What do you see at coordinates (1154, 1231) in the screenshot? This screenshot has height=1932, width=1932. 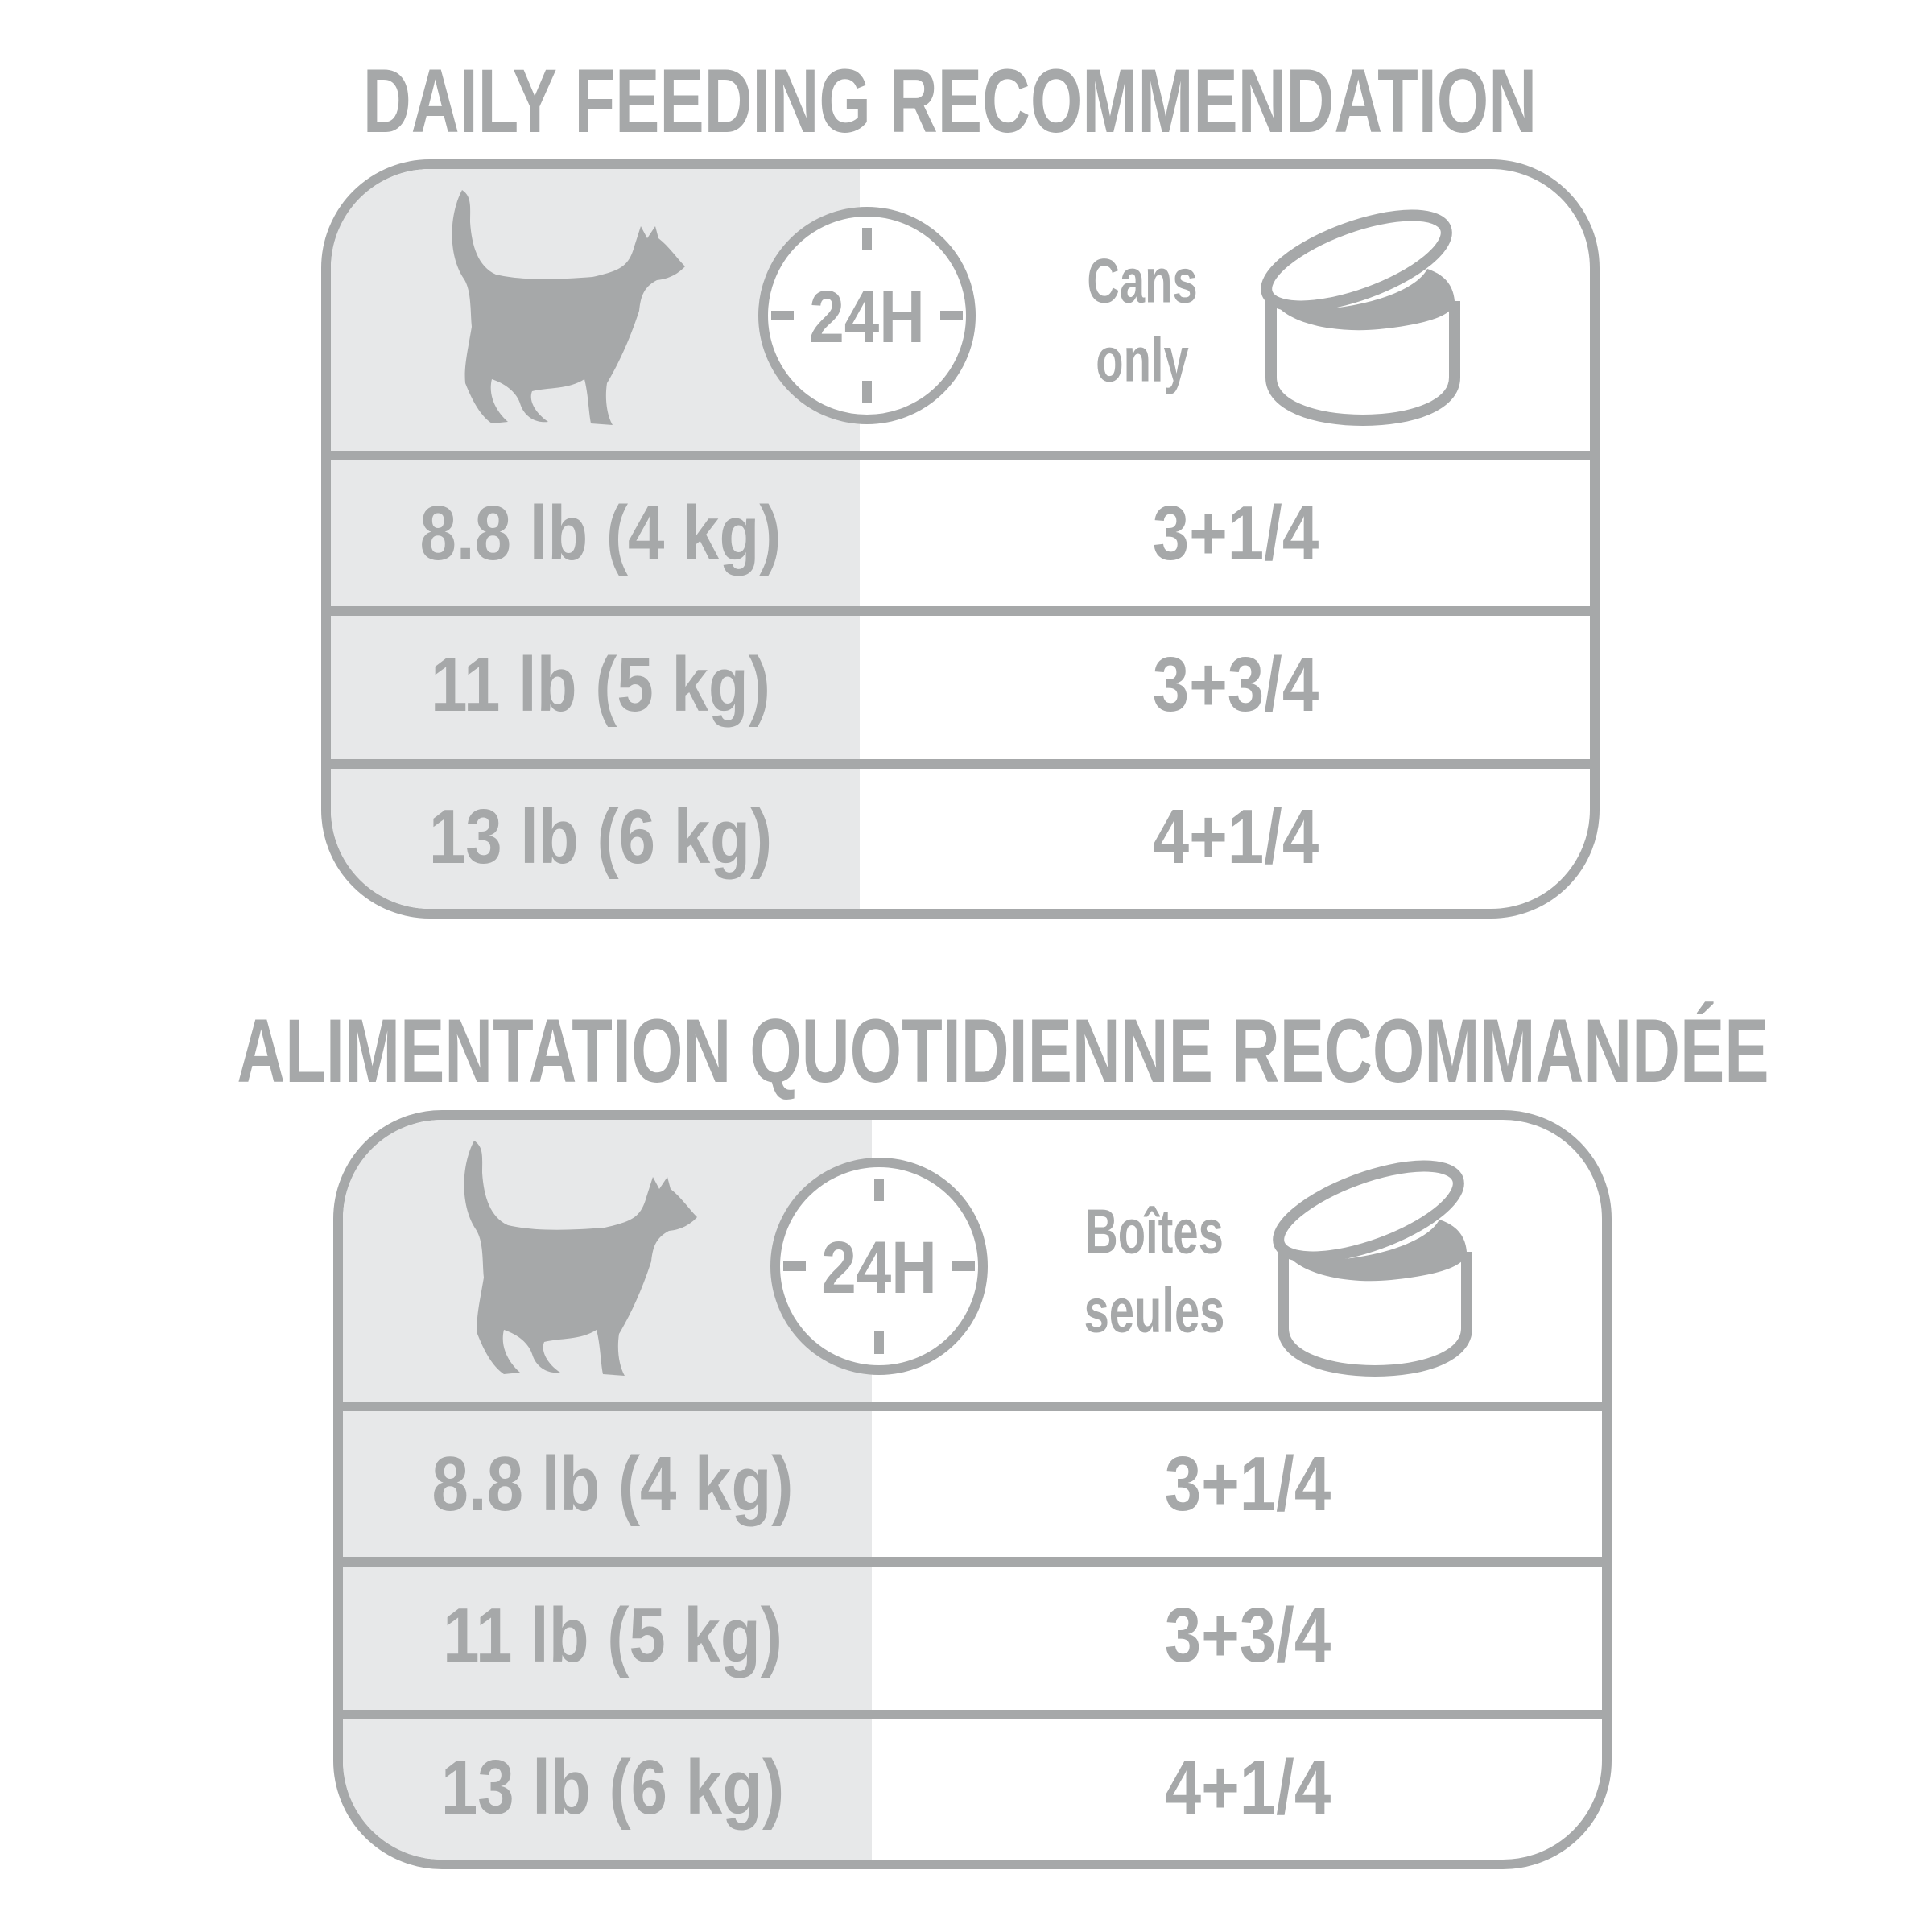 I see `food-type-line-1: Boîtes` at bounding box center [1154, 1231].